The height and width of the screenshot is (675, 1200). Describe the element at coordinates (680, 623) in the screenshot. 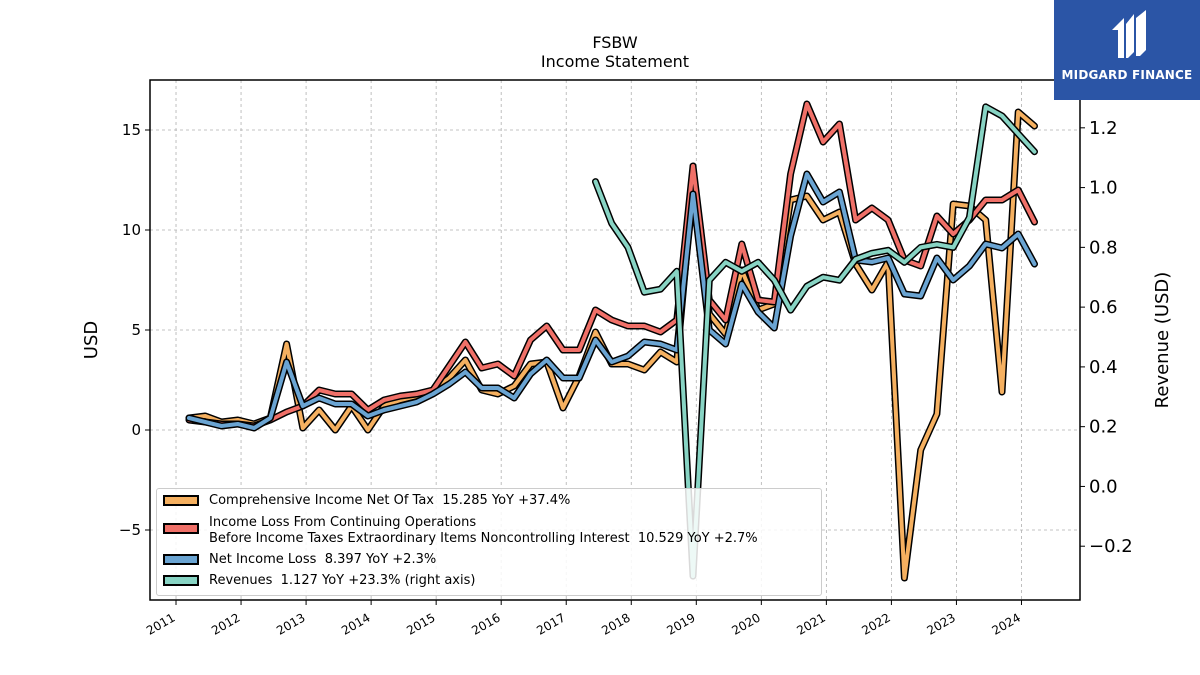

I see `x-tick-label: 2019` at that location.